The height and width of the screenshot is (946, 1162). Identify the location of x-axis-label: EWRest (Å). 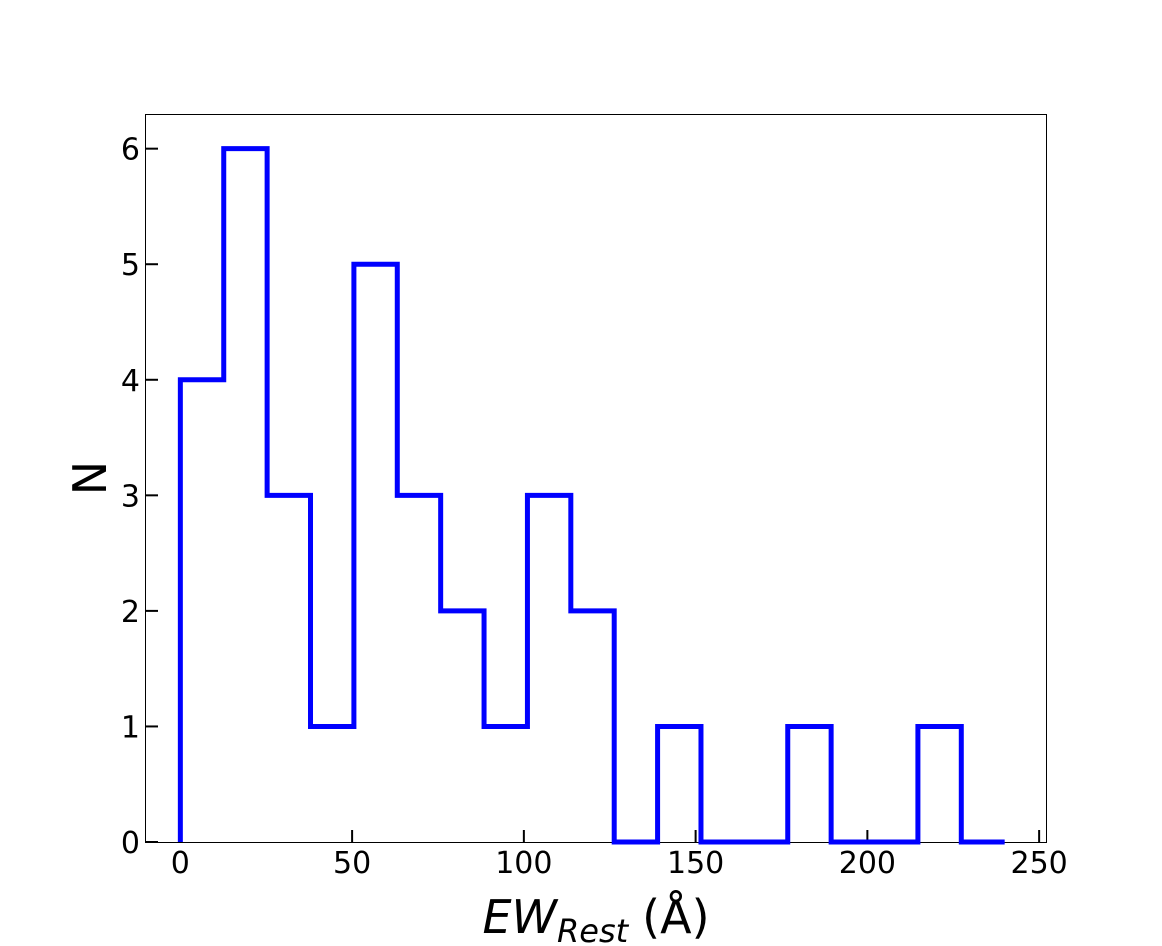
(595, 918).